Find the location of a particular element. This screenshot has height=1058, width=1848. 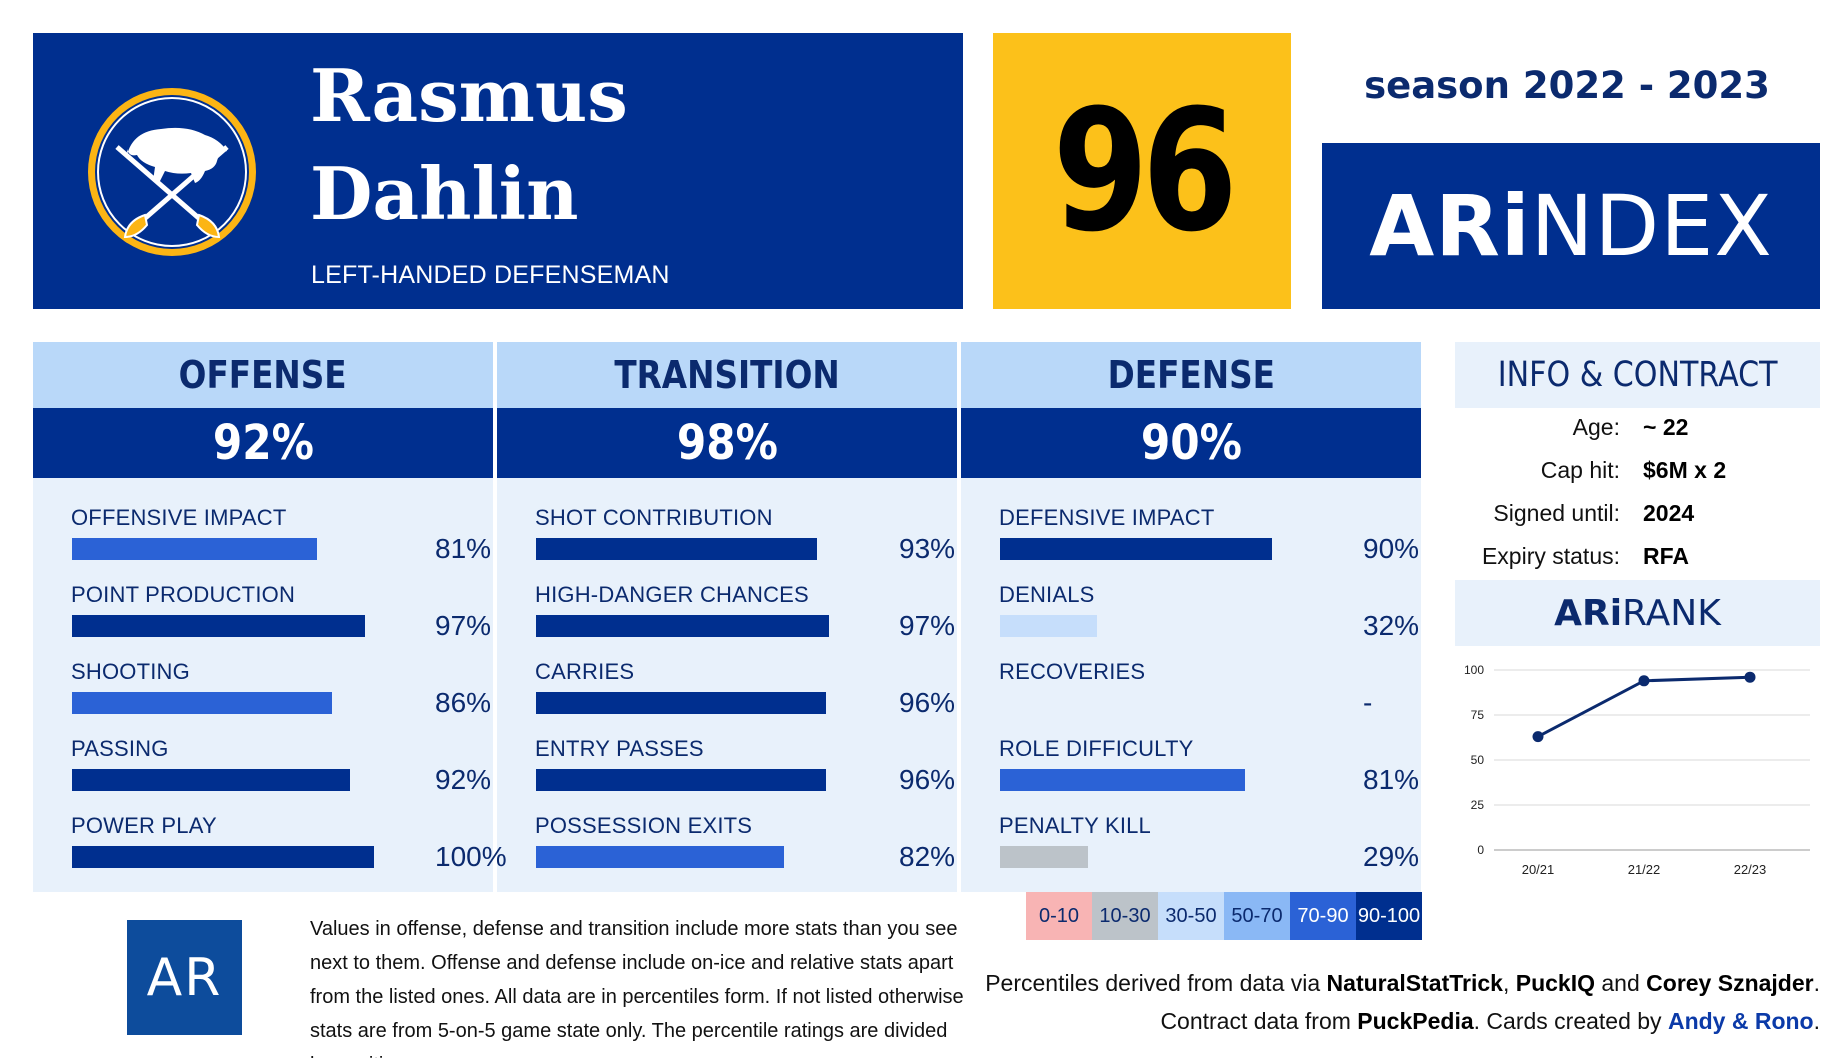

transition-stat-row: ENTRY PASSES 96% is located at coordinates (745, 774).